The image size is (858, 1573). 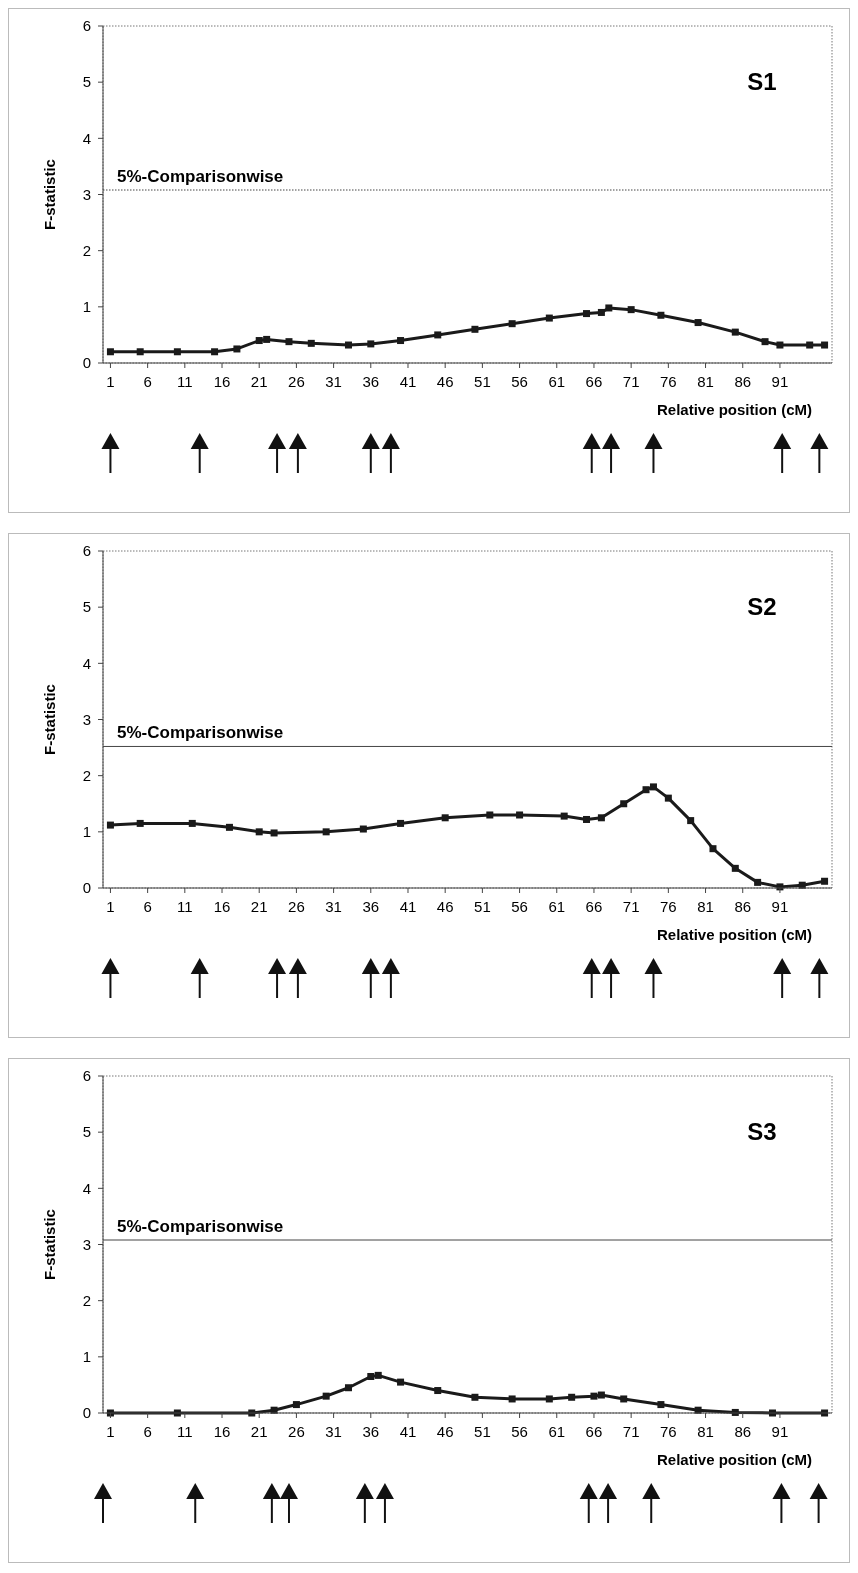 I want to click on x-axis-title: Relative position (cM), so click(x=734, y=1459).